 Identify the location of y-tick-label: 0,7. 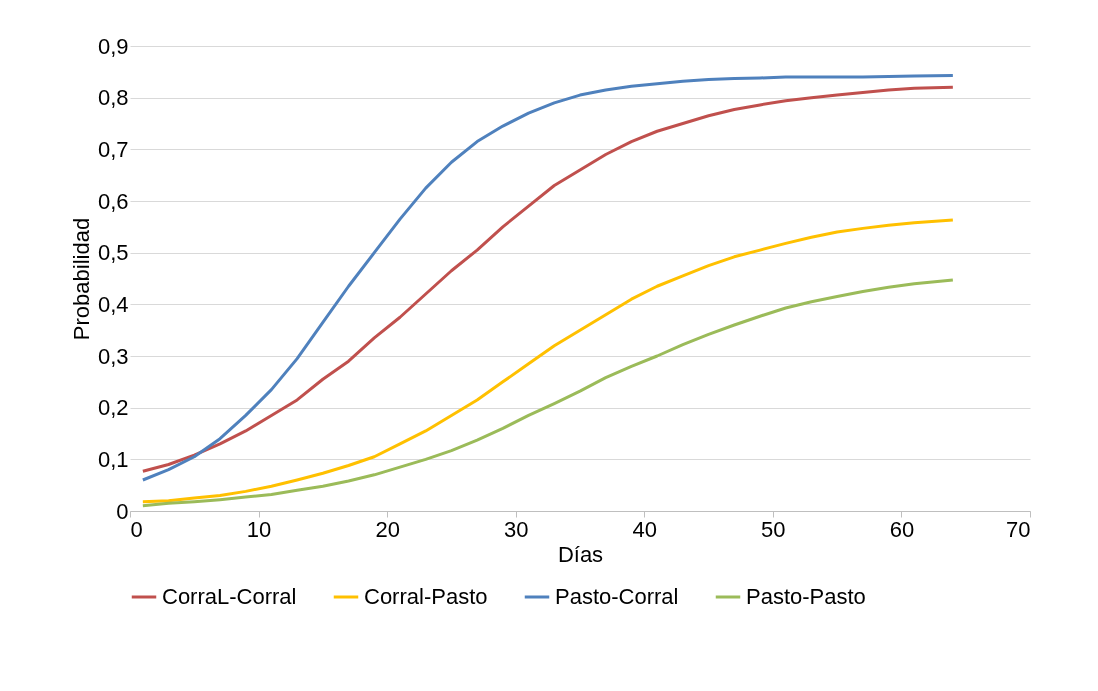
(113, 149).